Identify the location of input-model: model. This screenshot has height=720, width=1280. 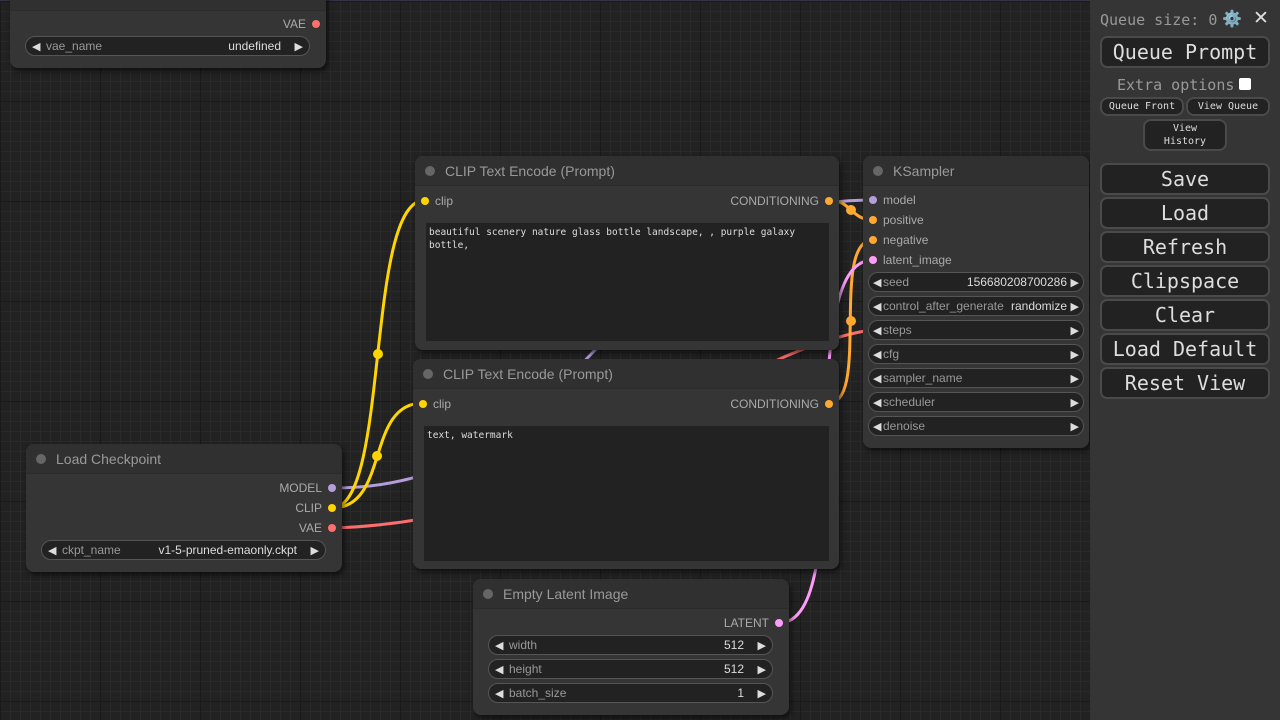
(892, 200).